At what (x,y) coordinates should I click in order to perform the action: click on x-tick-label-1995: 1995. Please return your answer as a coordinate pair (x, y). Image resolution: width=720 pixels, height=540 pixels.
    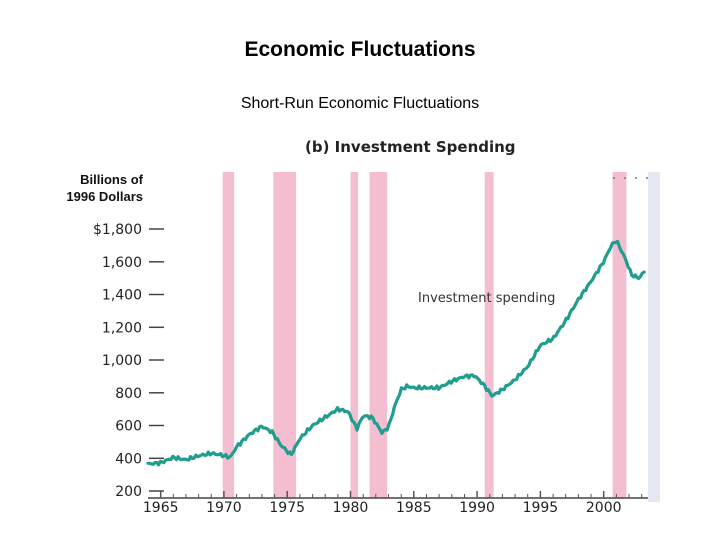
    Looking at the image, I should click on (541, 508).